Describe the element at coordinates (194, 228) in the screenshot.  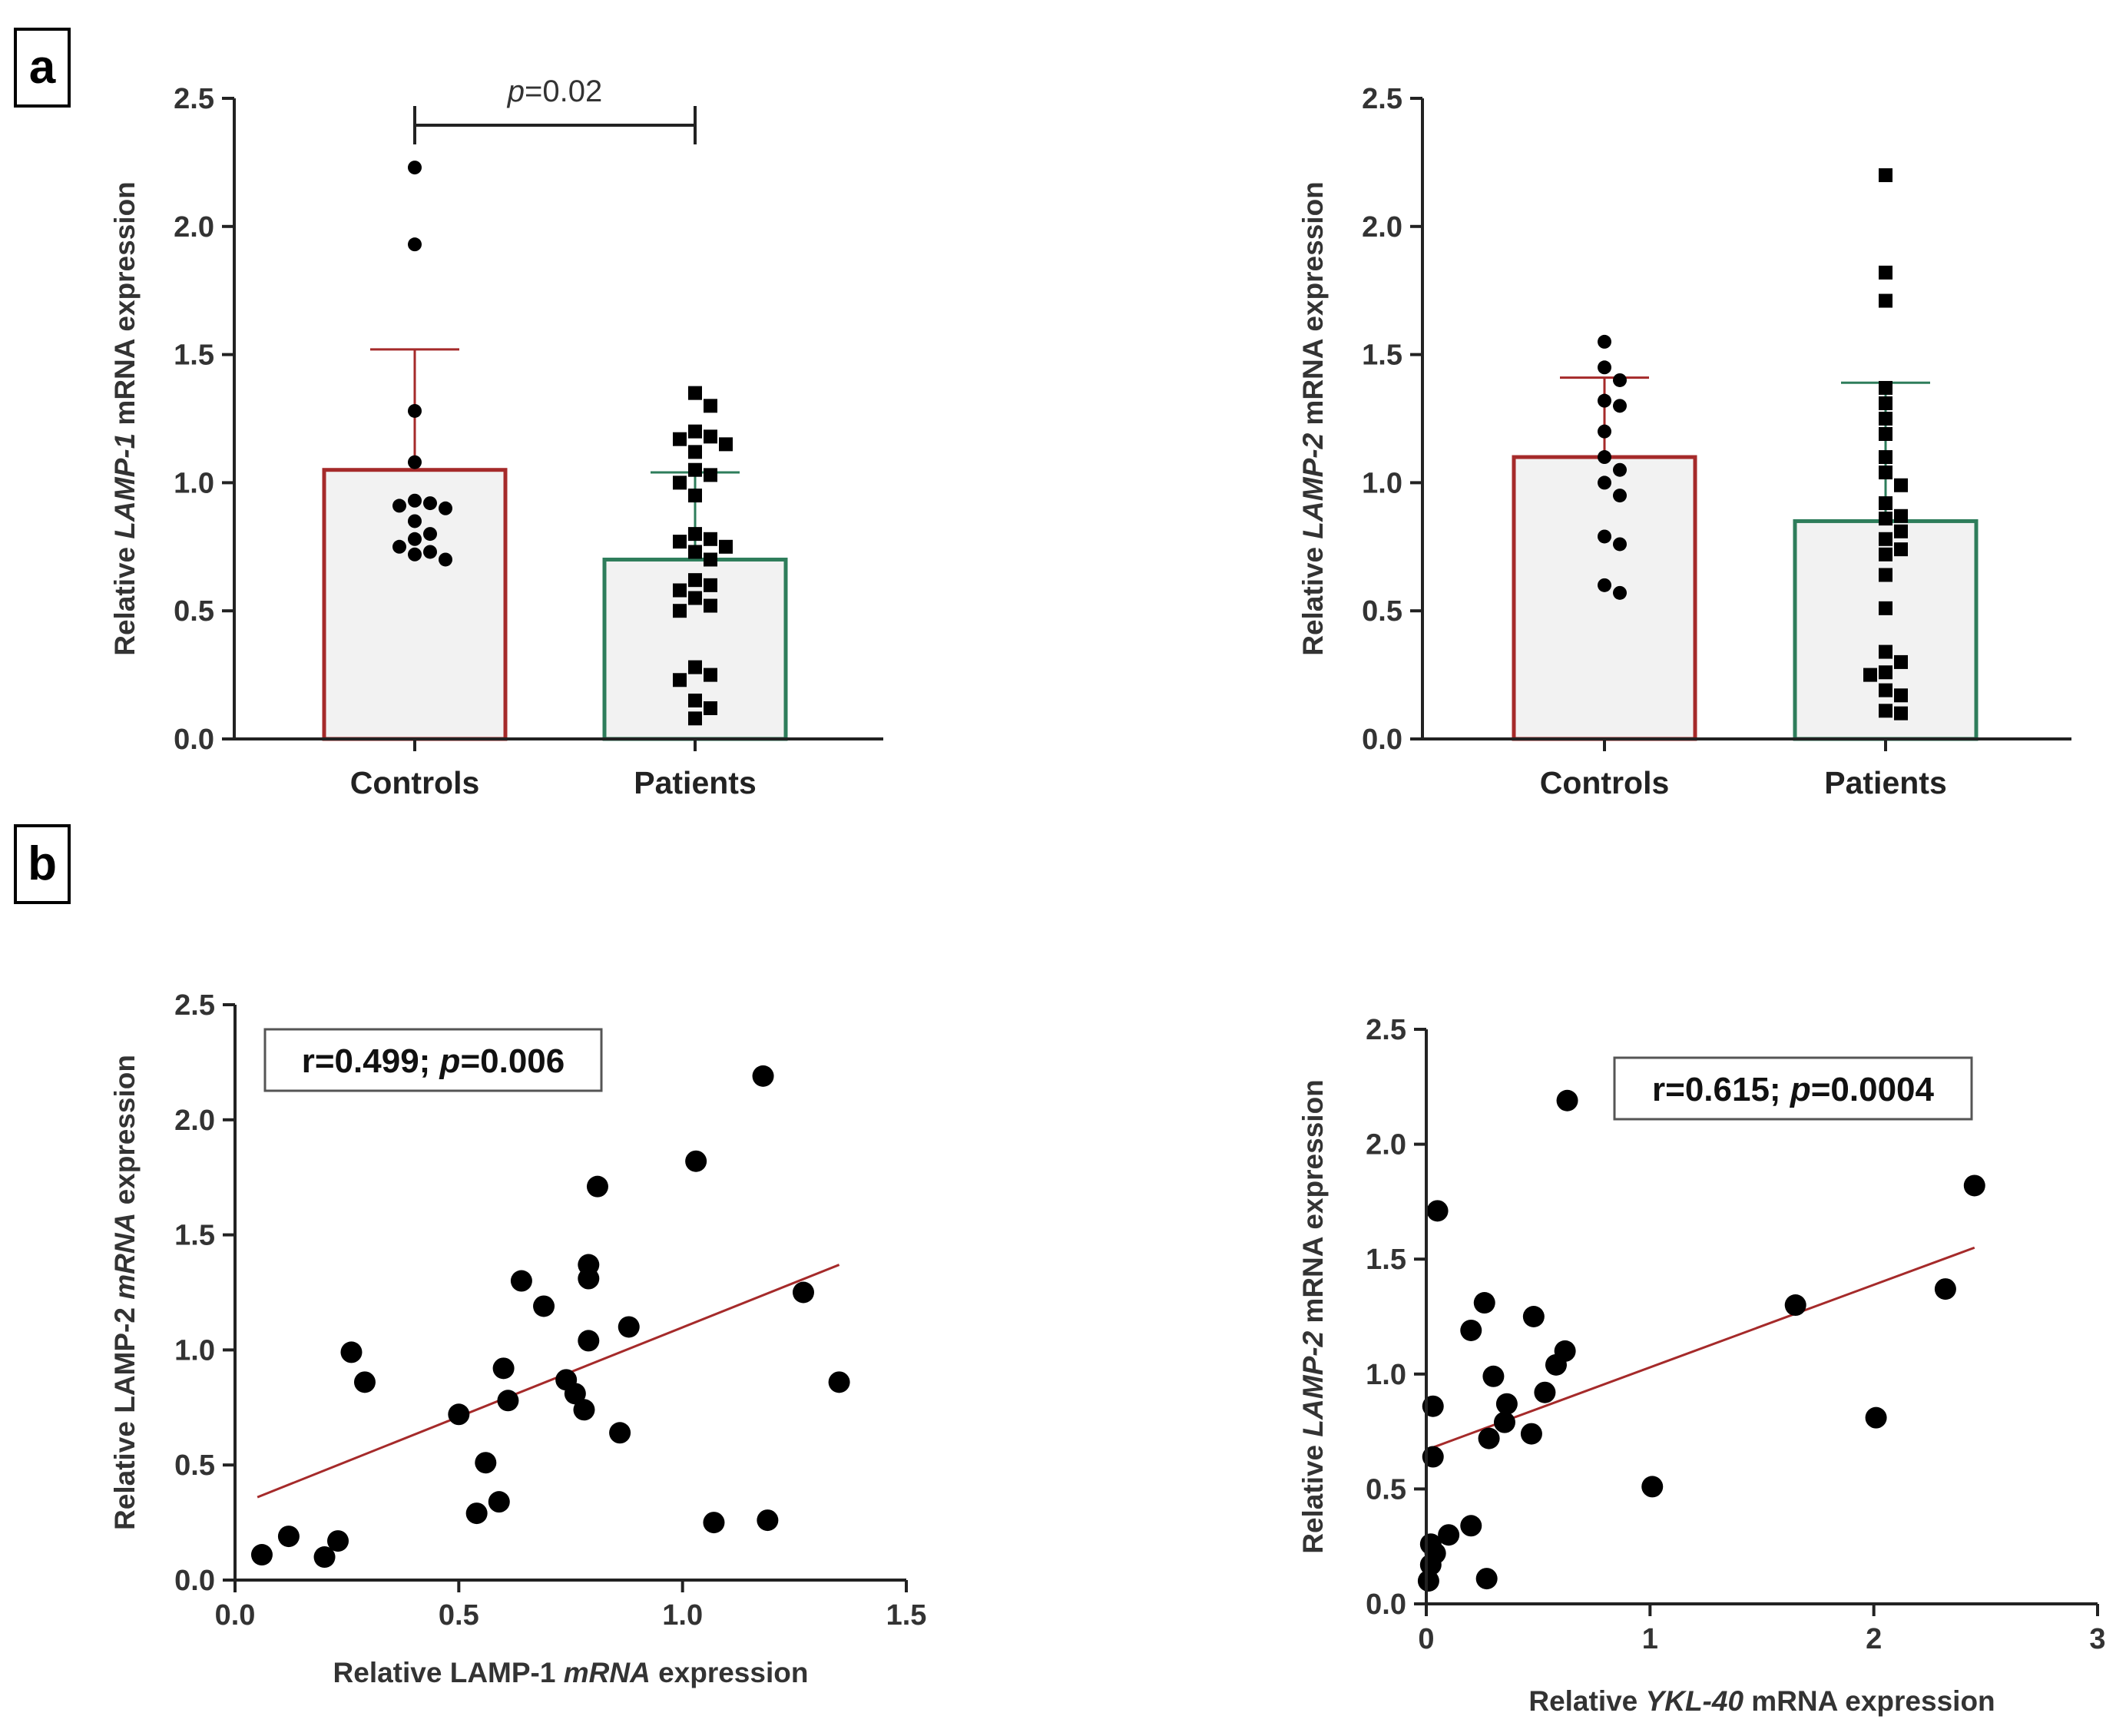
I see `lamp1-bar-y-tick-label-4: 2.0` at that location.